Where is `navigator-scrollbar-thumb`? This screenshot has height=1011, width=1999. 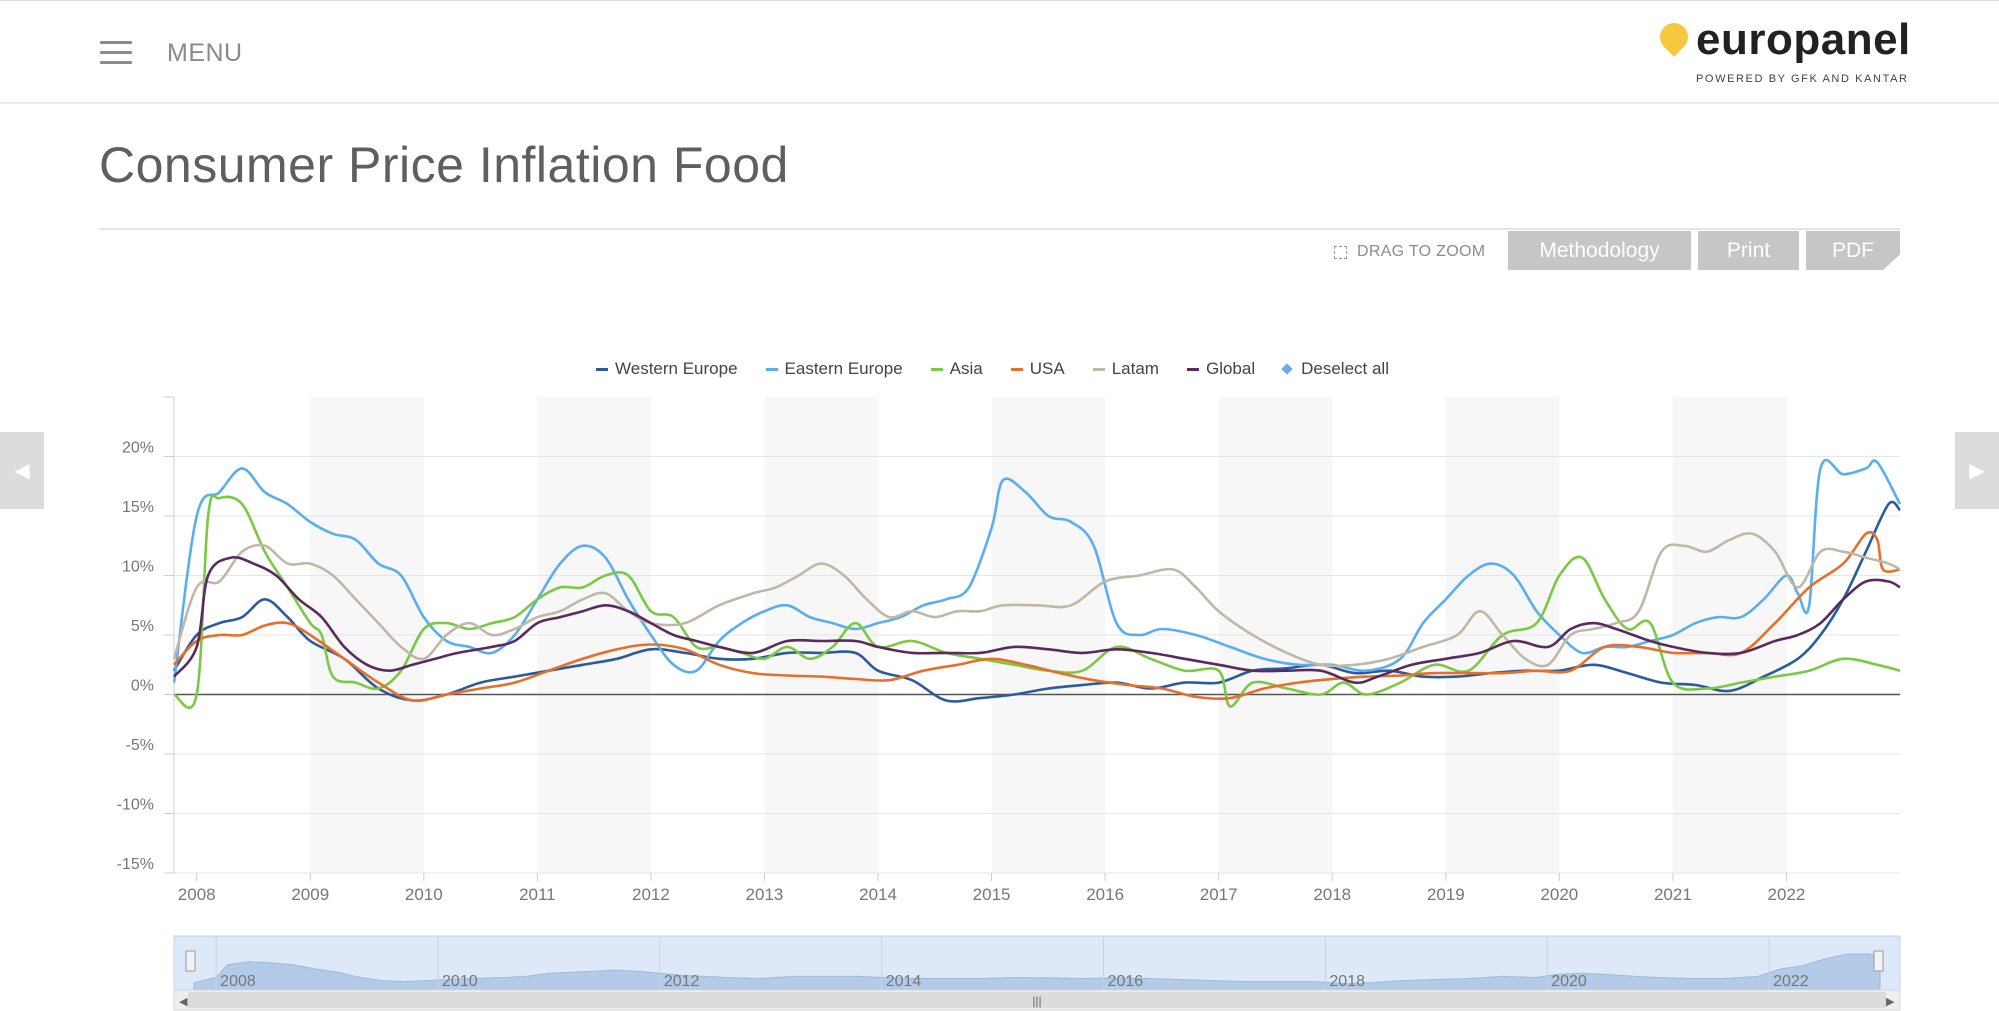 navigator-scrollbar-thumb is located at coordinates (1037, 1000).